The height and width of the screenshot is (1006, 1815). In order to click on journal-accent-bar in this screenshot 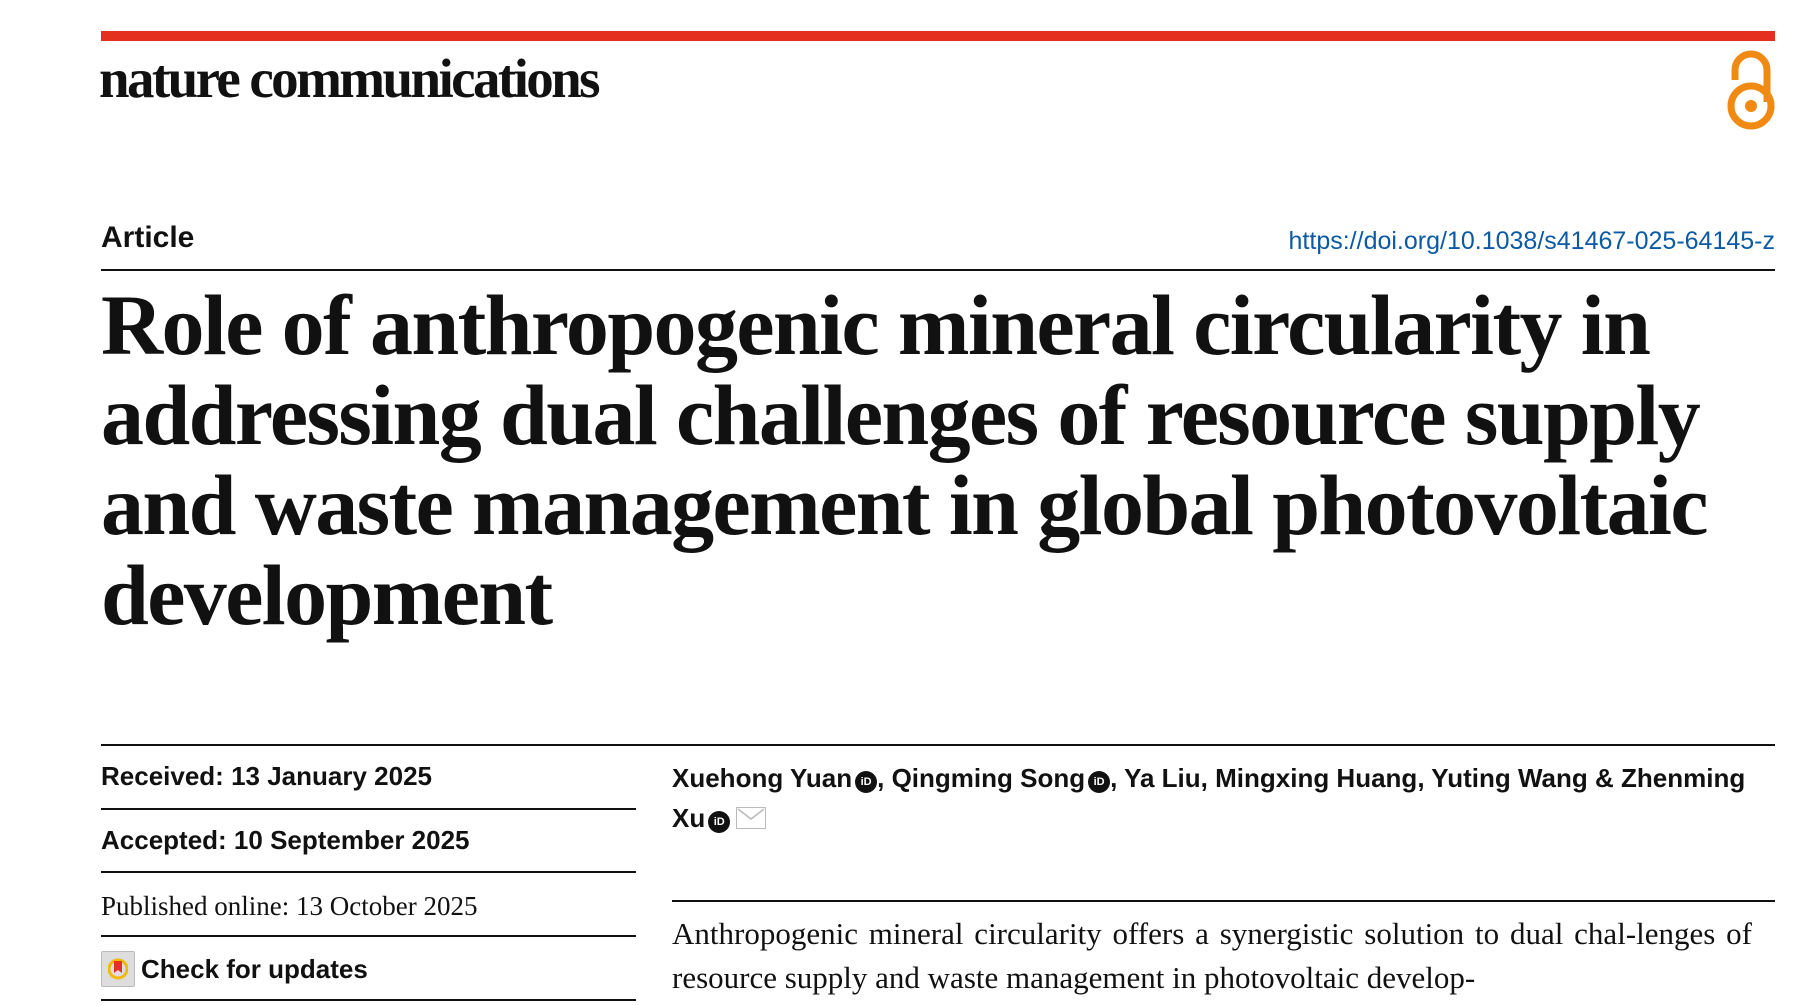, I will do `click(938, 36)`.